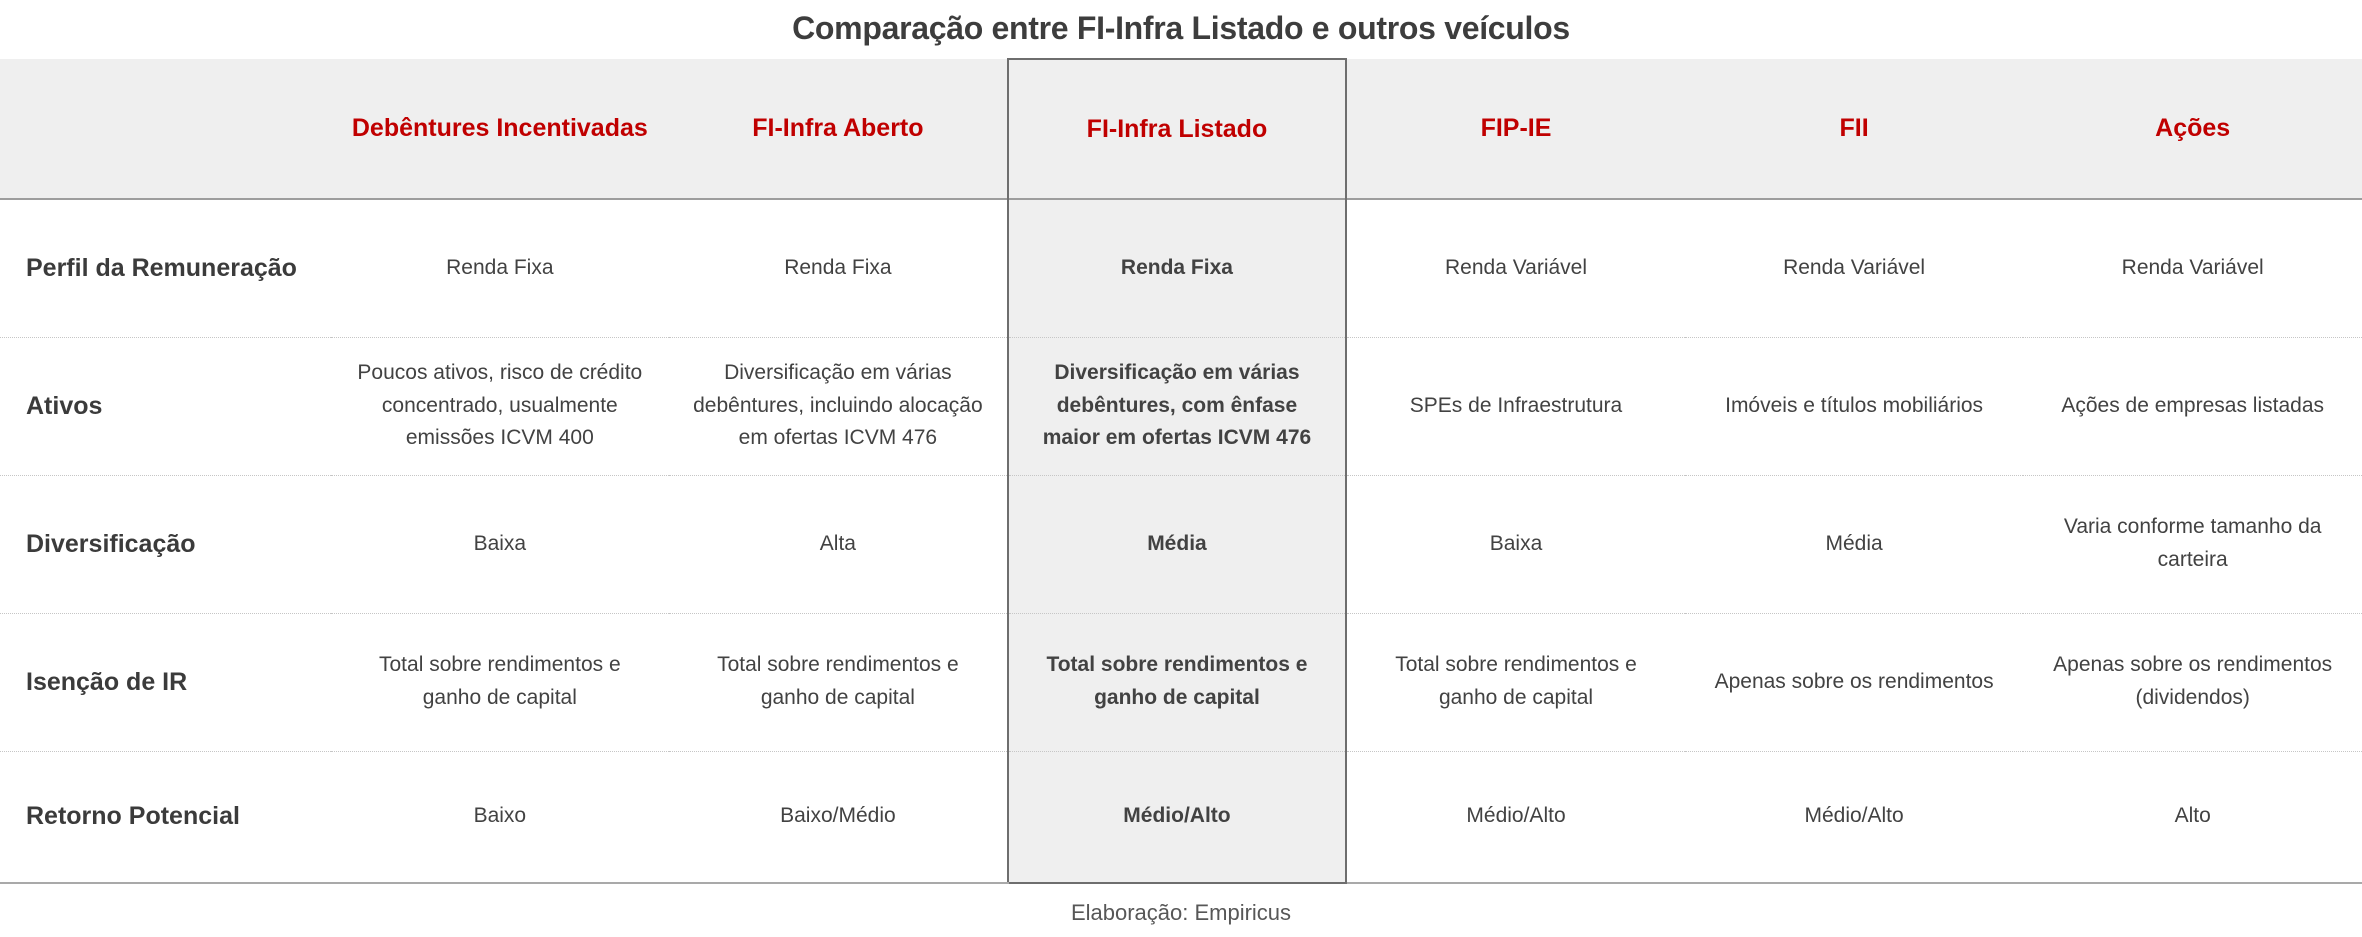  What do you see at coordinates (2192, 681) in the screenshot?
I see `table-cell: Apenas sobre os rendimentos (dividendos)` at bounding box center [2192, 681].